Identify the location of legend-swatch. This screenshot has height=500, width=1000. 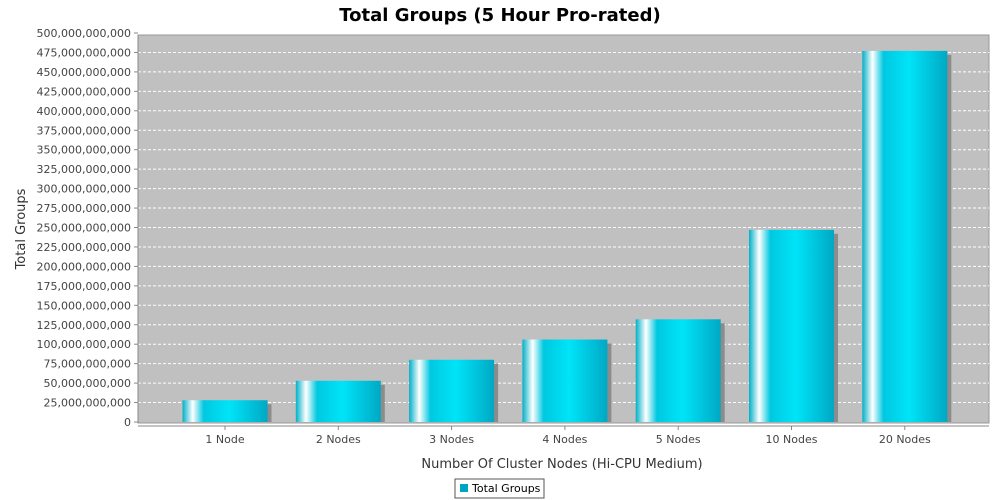
(464, 488).